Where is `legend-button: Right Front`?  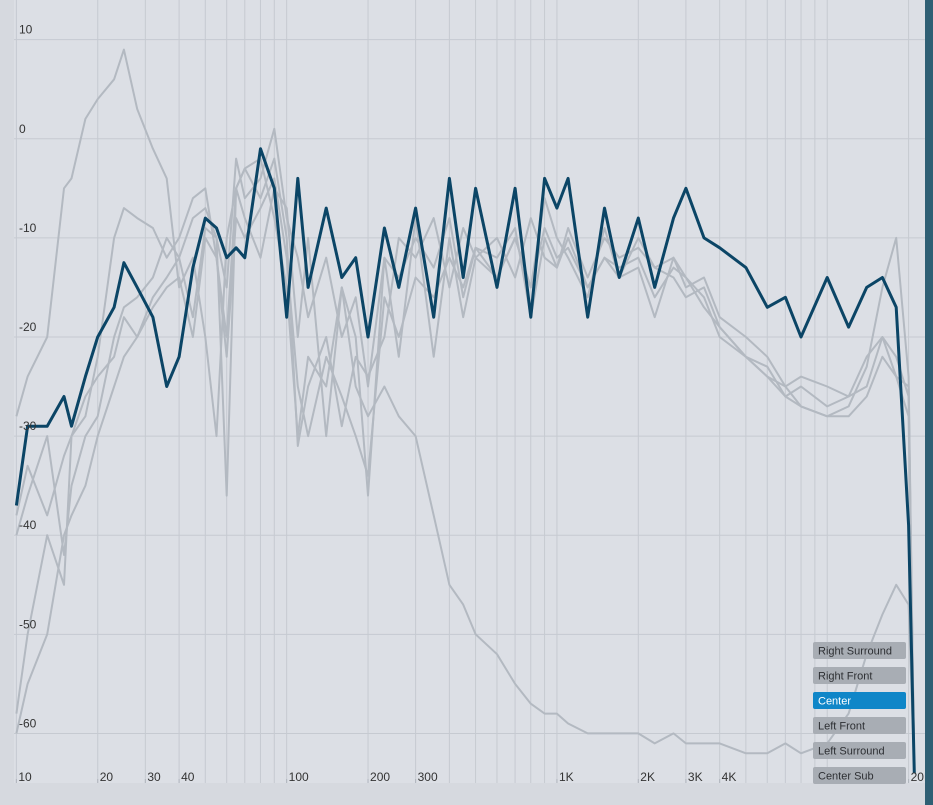
legend-button: Right Front is located at coordinates (859, 675).